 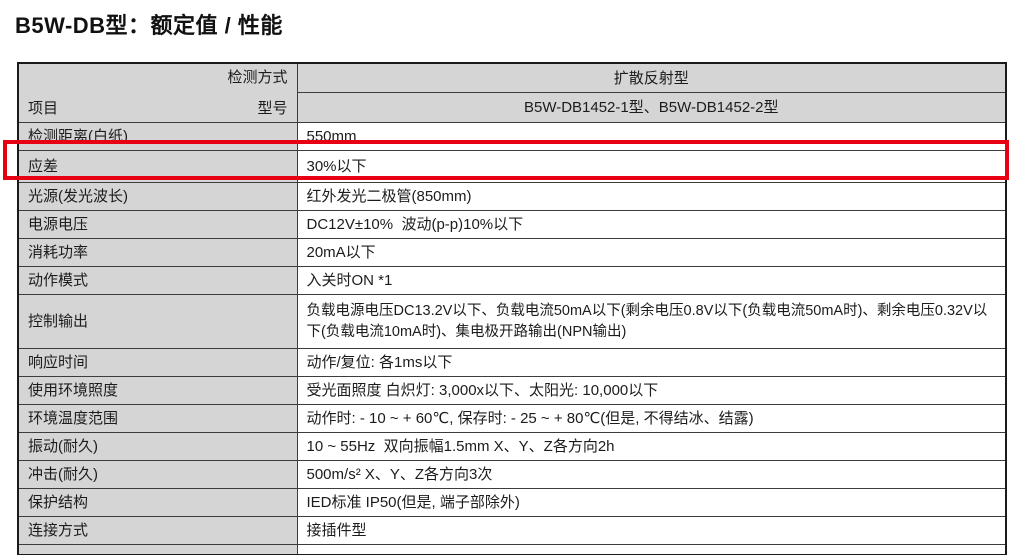 I want to click on spec-label-cell: 环境温度范围, so click(x=157, y=418).